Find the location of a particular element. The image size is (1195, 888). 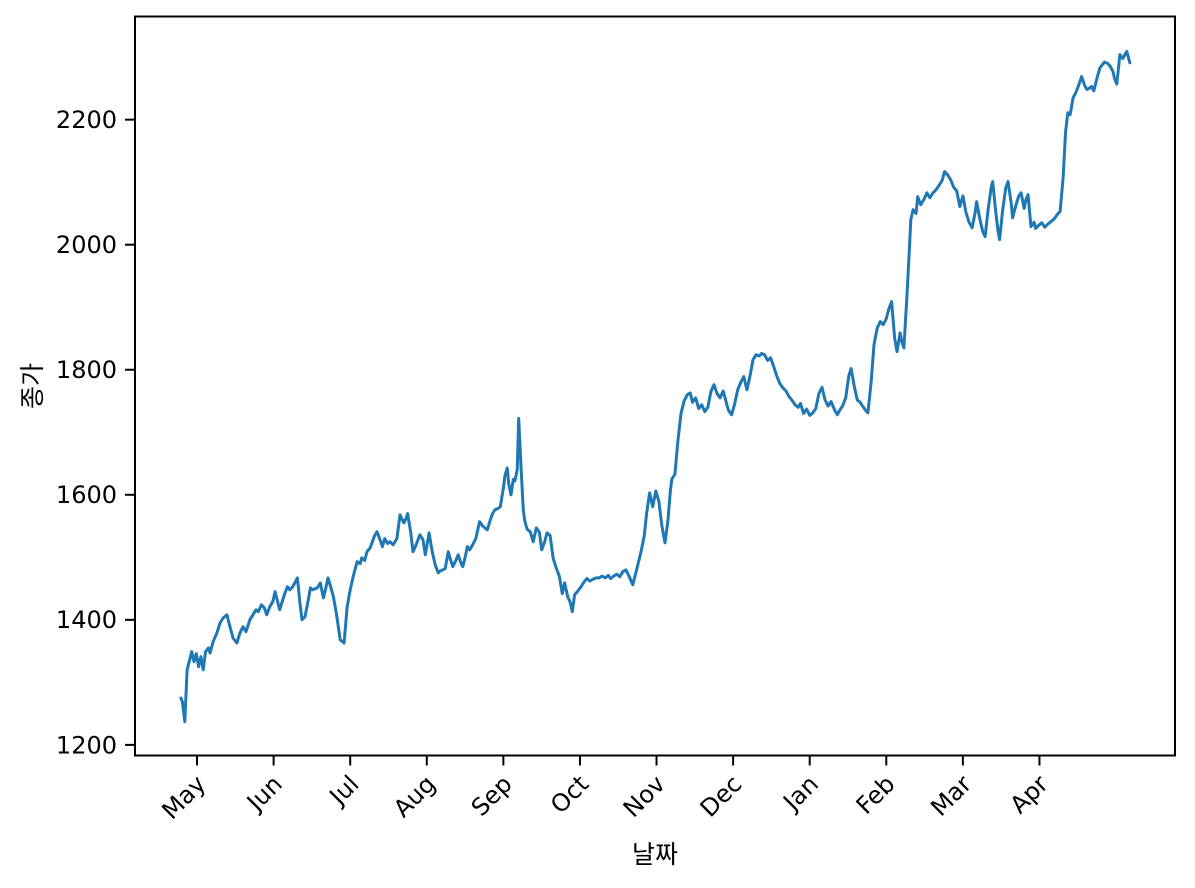

y-tick-label: 1600 is located at coordinates (86, 495).